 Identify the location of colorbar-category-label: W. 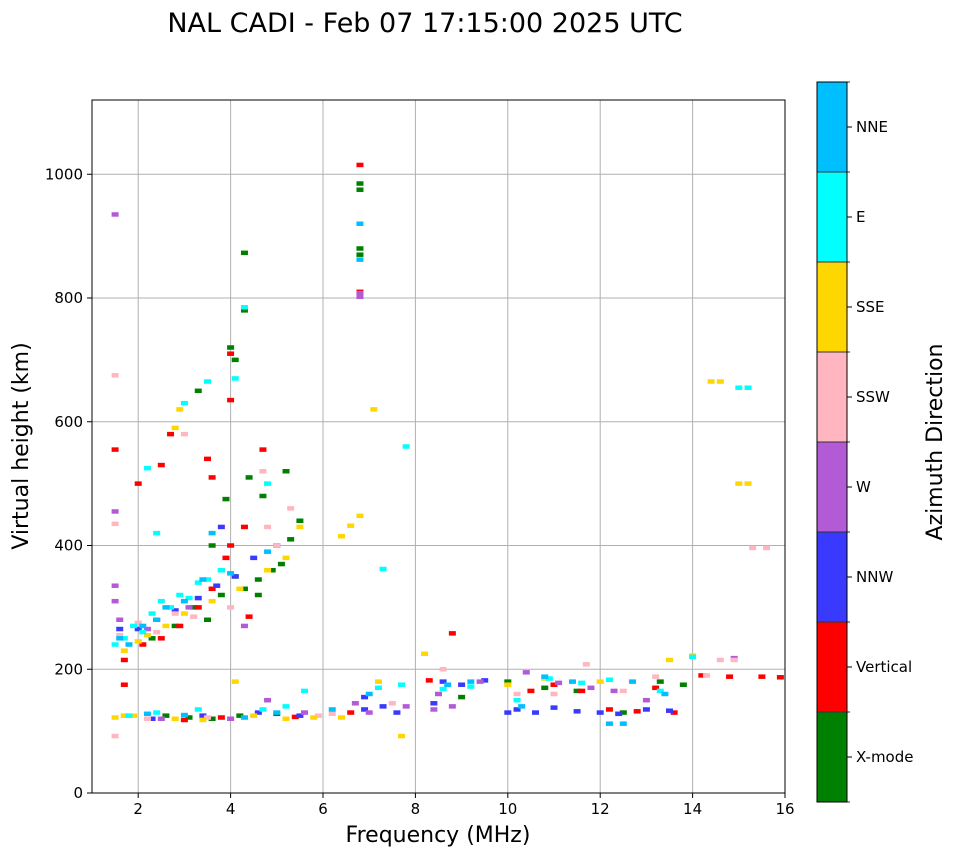
(863, 487).